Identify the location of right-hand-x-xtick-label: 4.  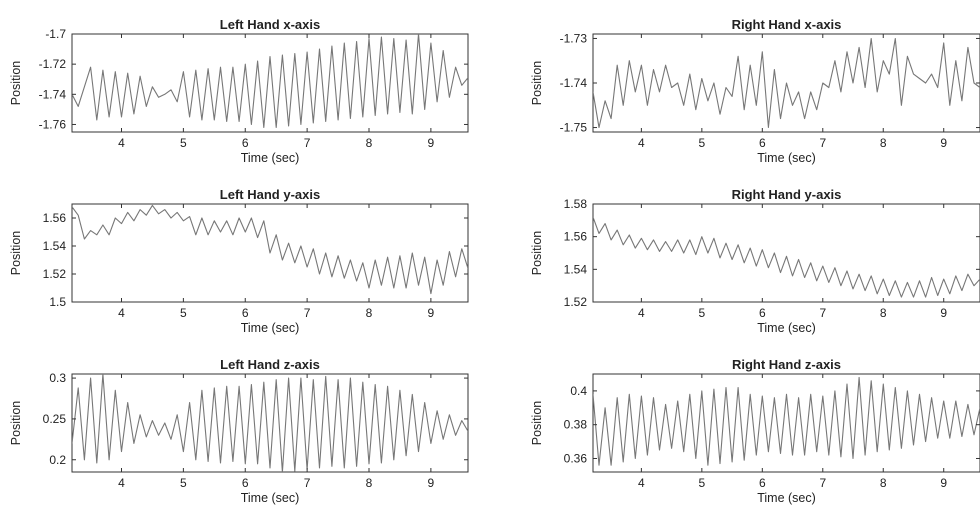
(641, 143).